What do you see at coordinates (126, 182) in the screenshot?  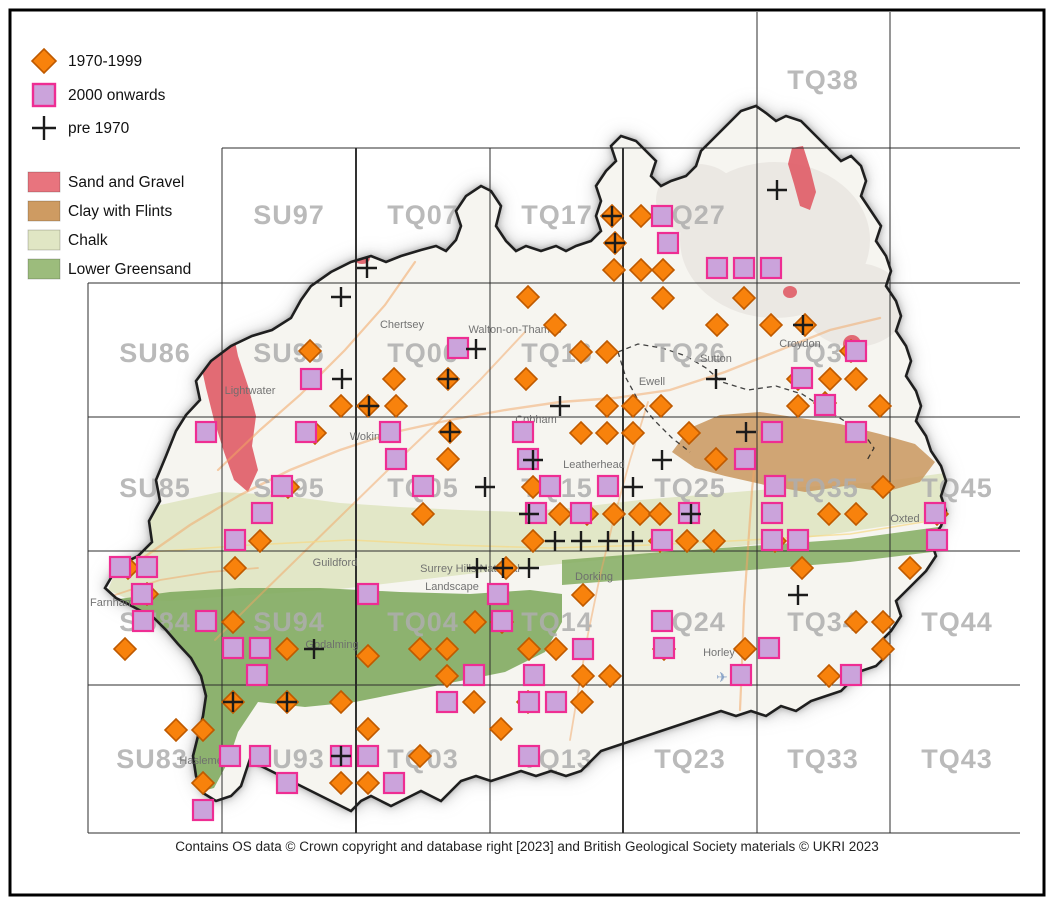 I see `legend-label: Sand and Gravel` at bounding box center [126, 182].